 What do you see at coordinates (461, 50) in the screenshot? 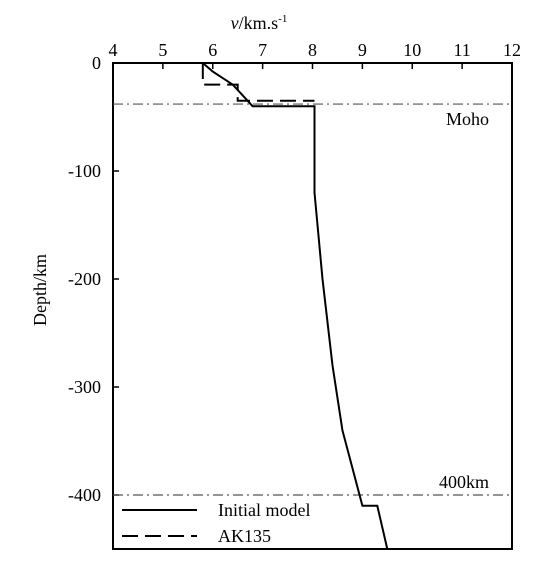
I see `x-tick-label: 11` at bounding box center [461, 50].